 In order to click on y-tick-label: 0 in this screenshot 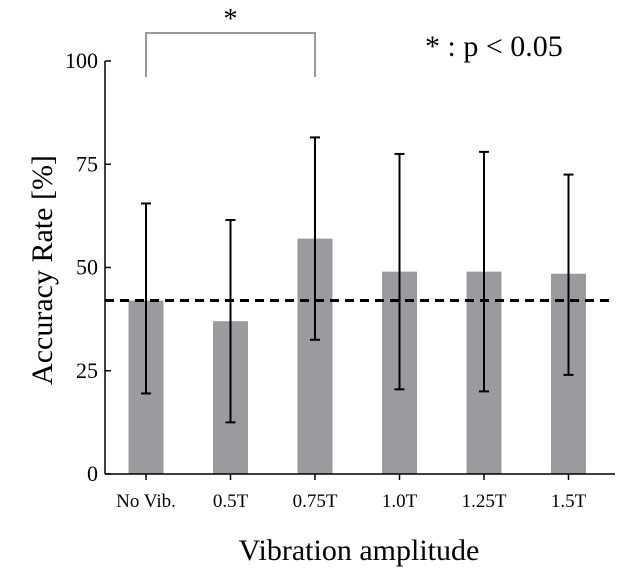, I will do `click(92, 473)`.